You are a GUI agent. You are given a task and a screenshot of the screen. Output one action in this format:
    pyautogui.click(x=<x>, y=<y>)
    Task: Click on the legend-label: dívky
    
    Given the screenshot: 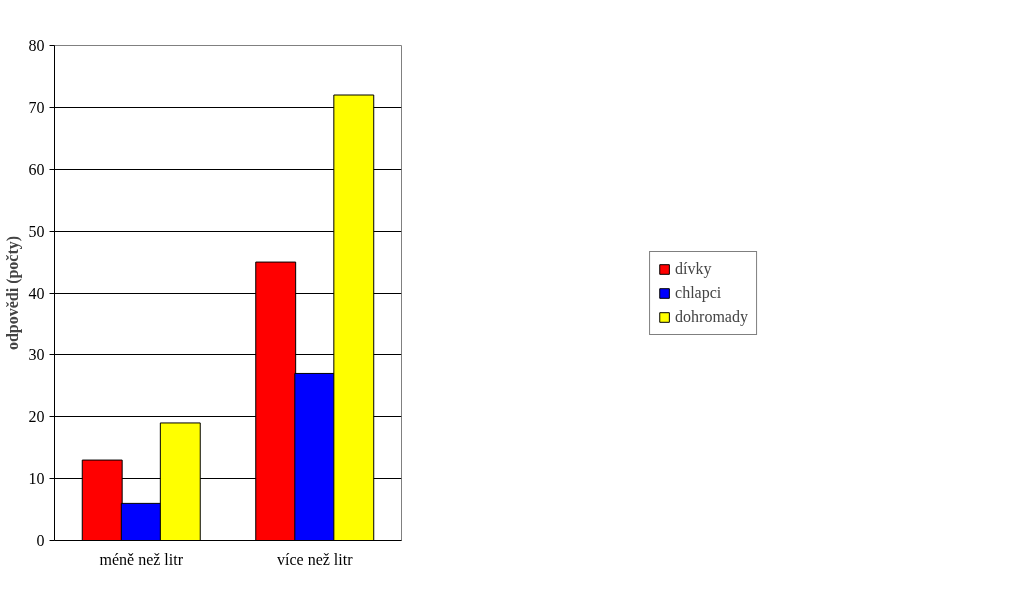 What is the action you would take?
    pyautogui.click(x=693, y=268)
    